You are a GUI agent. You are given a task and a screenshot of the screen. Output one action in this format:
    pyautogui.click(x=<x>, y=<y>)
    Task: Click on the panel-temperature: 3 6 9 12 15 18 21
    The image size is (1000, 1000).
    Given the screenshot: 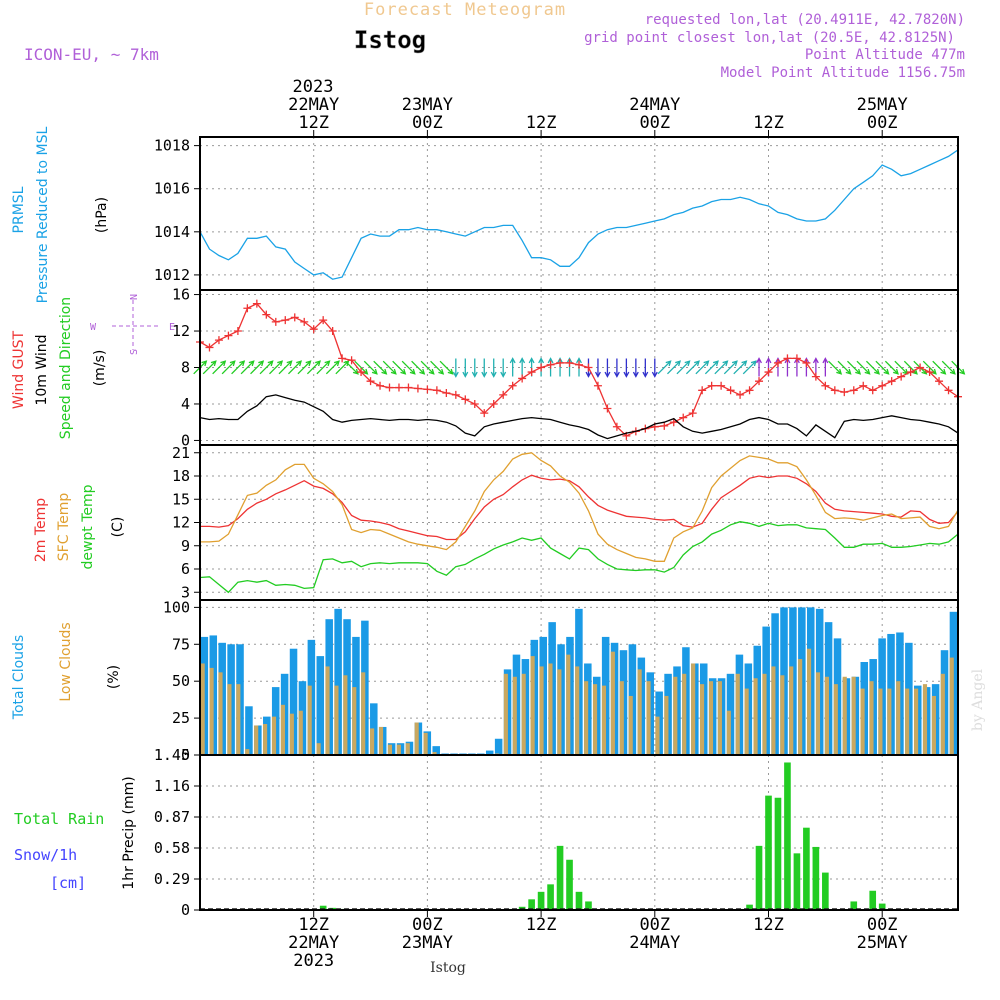 What is the action you would take?
    pyautogui.click(x=565, y=522)
    